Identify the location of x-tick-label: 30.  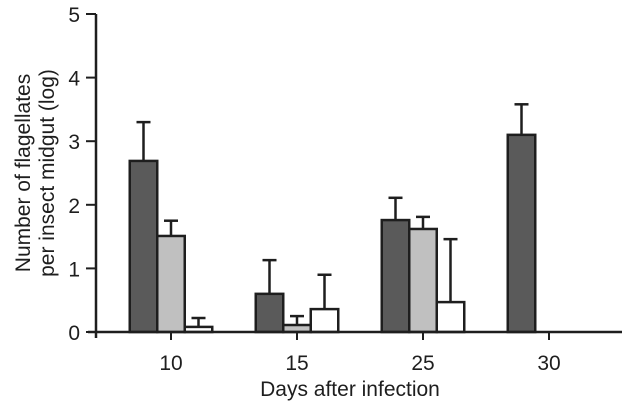
(548, 363).